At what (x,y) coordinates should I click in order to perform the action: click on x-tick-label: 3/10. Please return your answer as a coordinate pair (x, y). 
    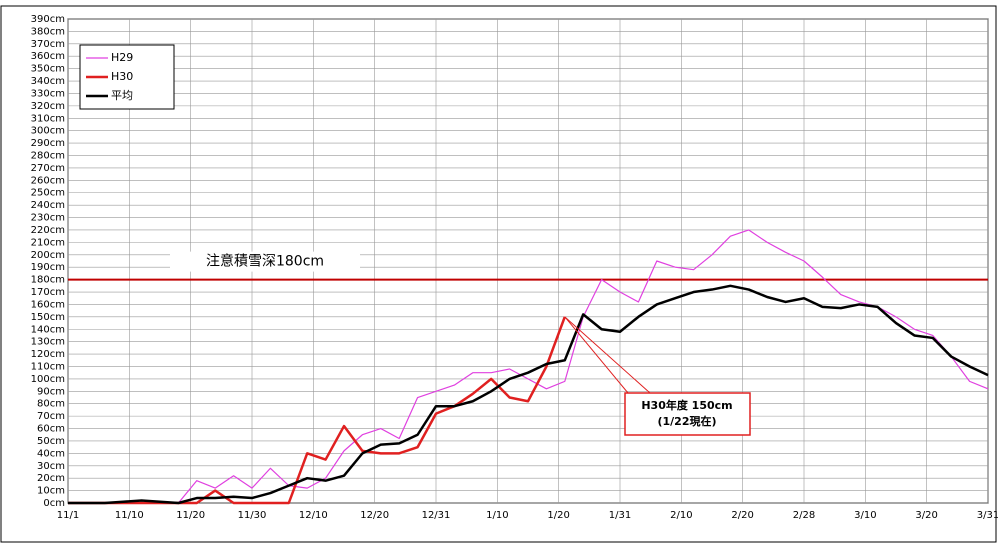
    Looking at the image, I should click on (865, 515).